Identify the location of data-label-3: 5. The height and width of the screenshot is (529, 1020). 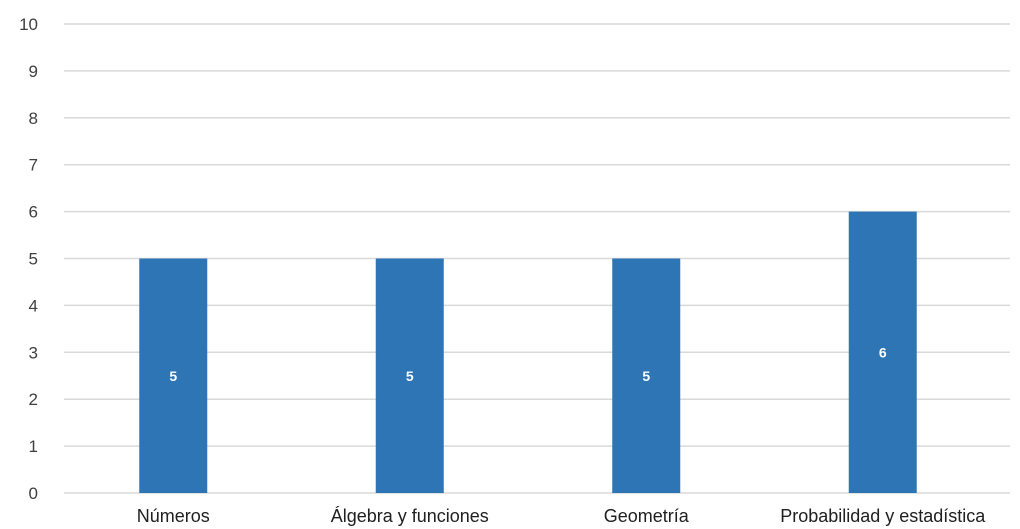
(646, 376).